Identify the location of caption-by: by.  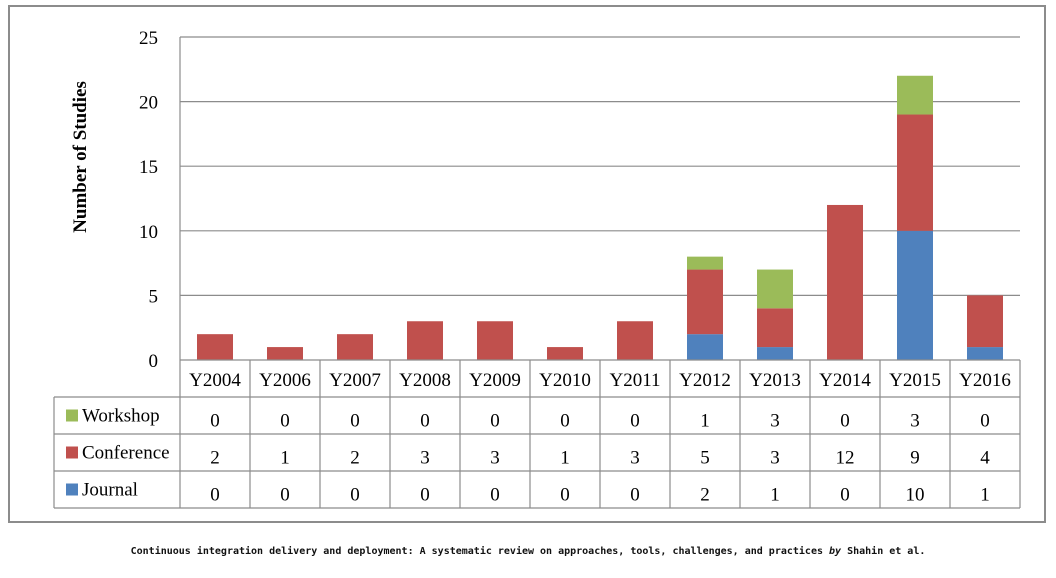
(835, 551).